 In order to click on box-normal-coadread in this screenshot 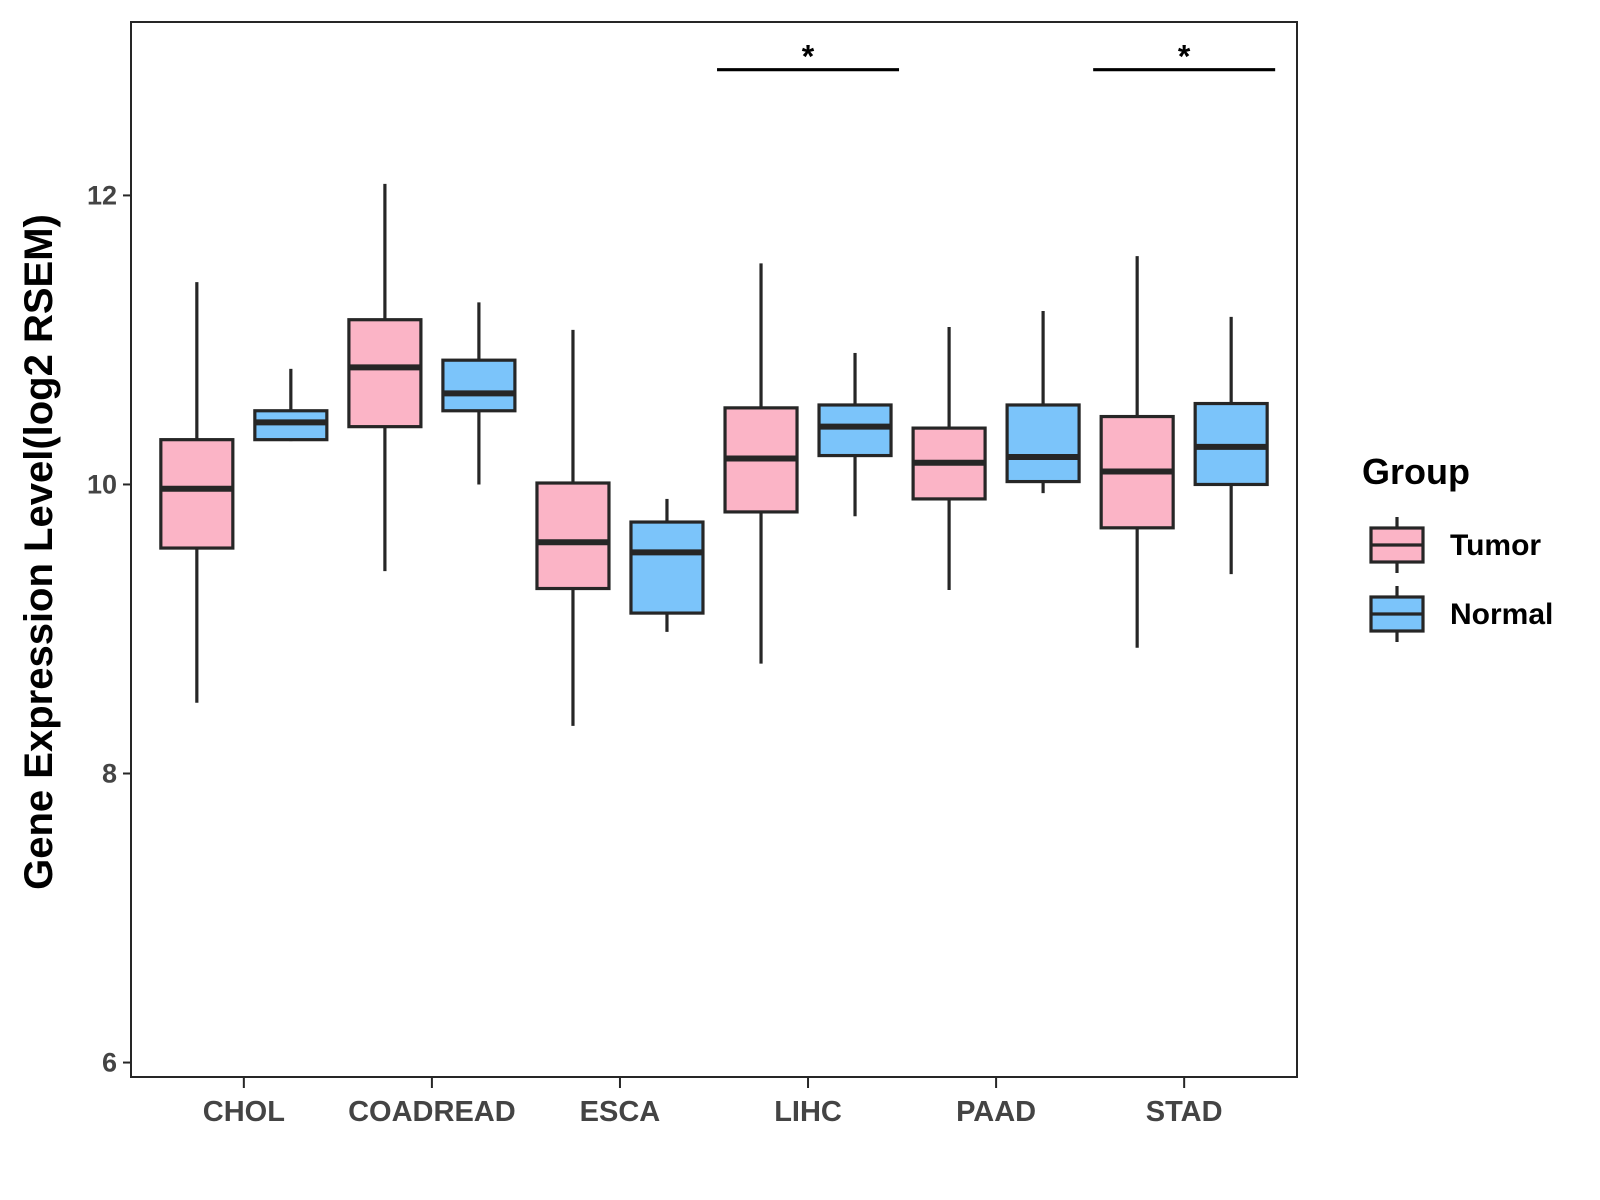, I will do `click(479, 393)`.